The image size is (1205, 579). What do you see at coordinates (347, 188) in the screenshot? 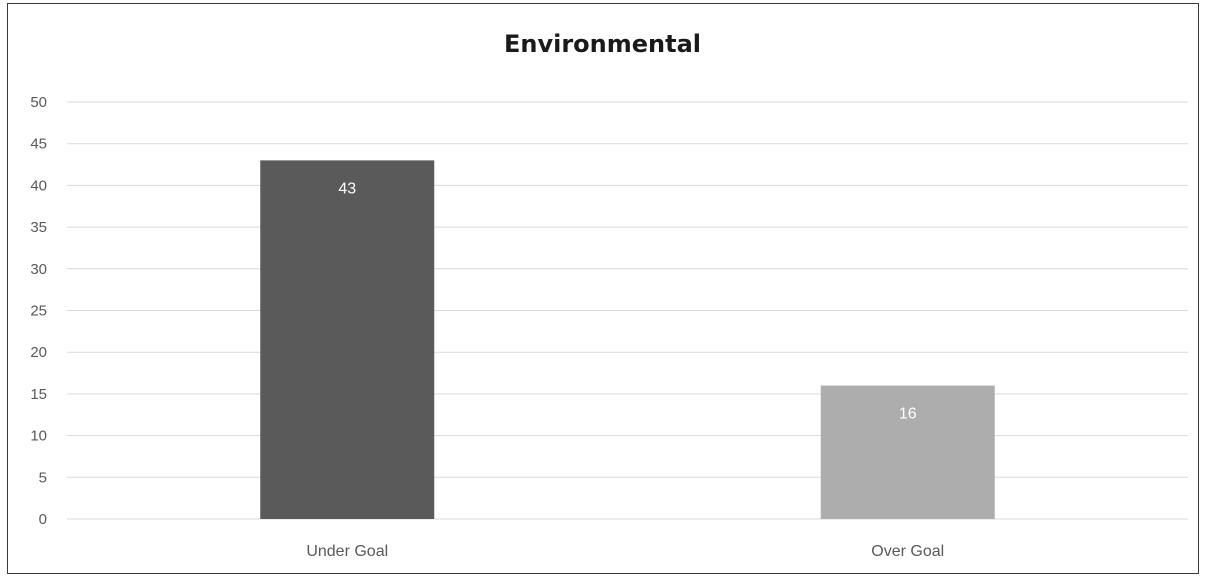
I see `data-label: 43` at bounding box center [347, 188].